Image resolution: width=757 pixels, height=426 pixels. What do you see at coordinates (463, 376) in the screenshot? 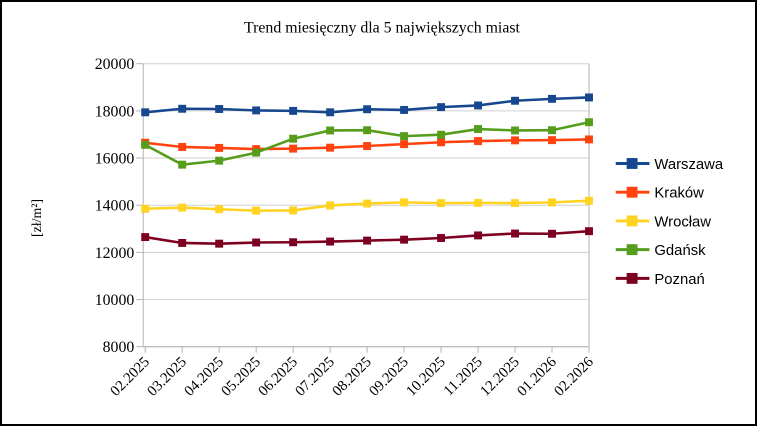
I see `x-tick-label: 11.2025` at bounding box center [463, 376].